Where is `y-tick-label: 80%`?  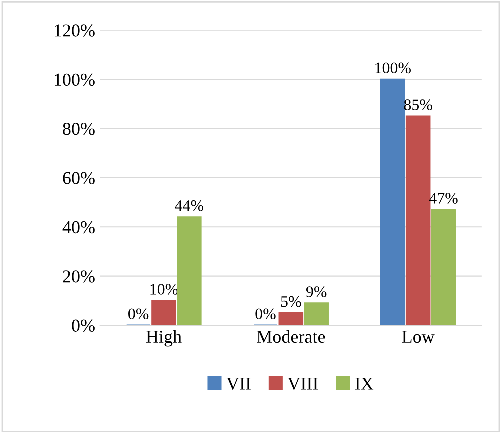 y-tick-label: 80% is located at coordinates (79, 129).